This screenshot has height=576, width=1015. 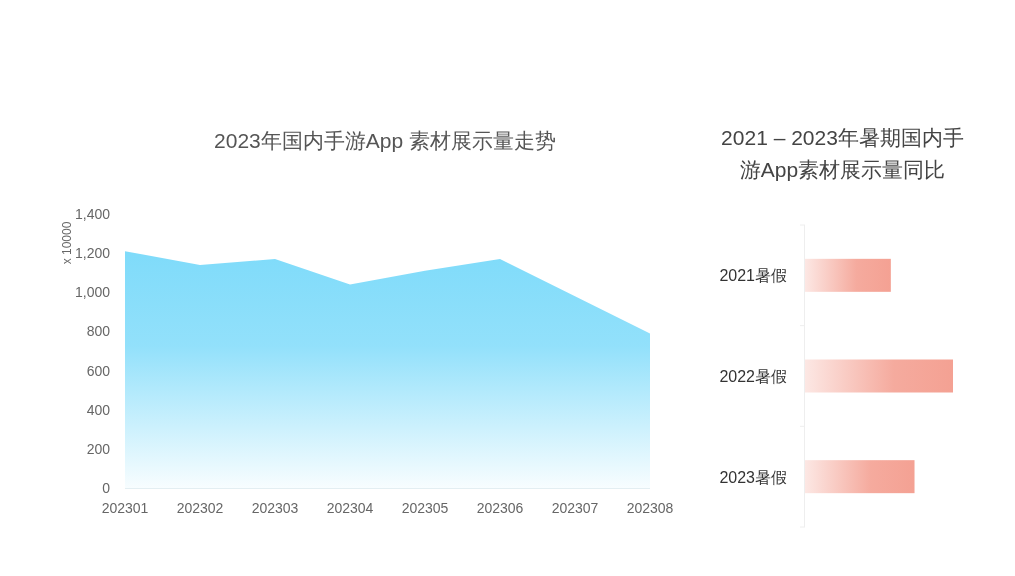 I want to click on x-tick-label: 202307, so click(x=575, y=508).